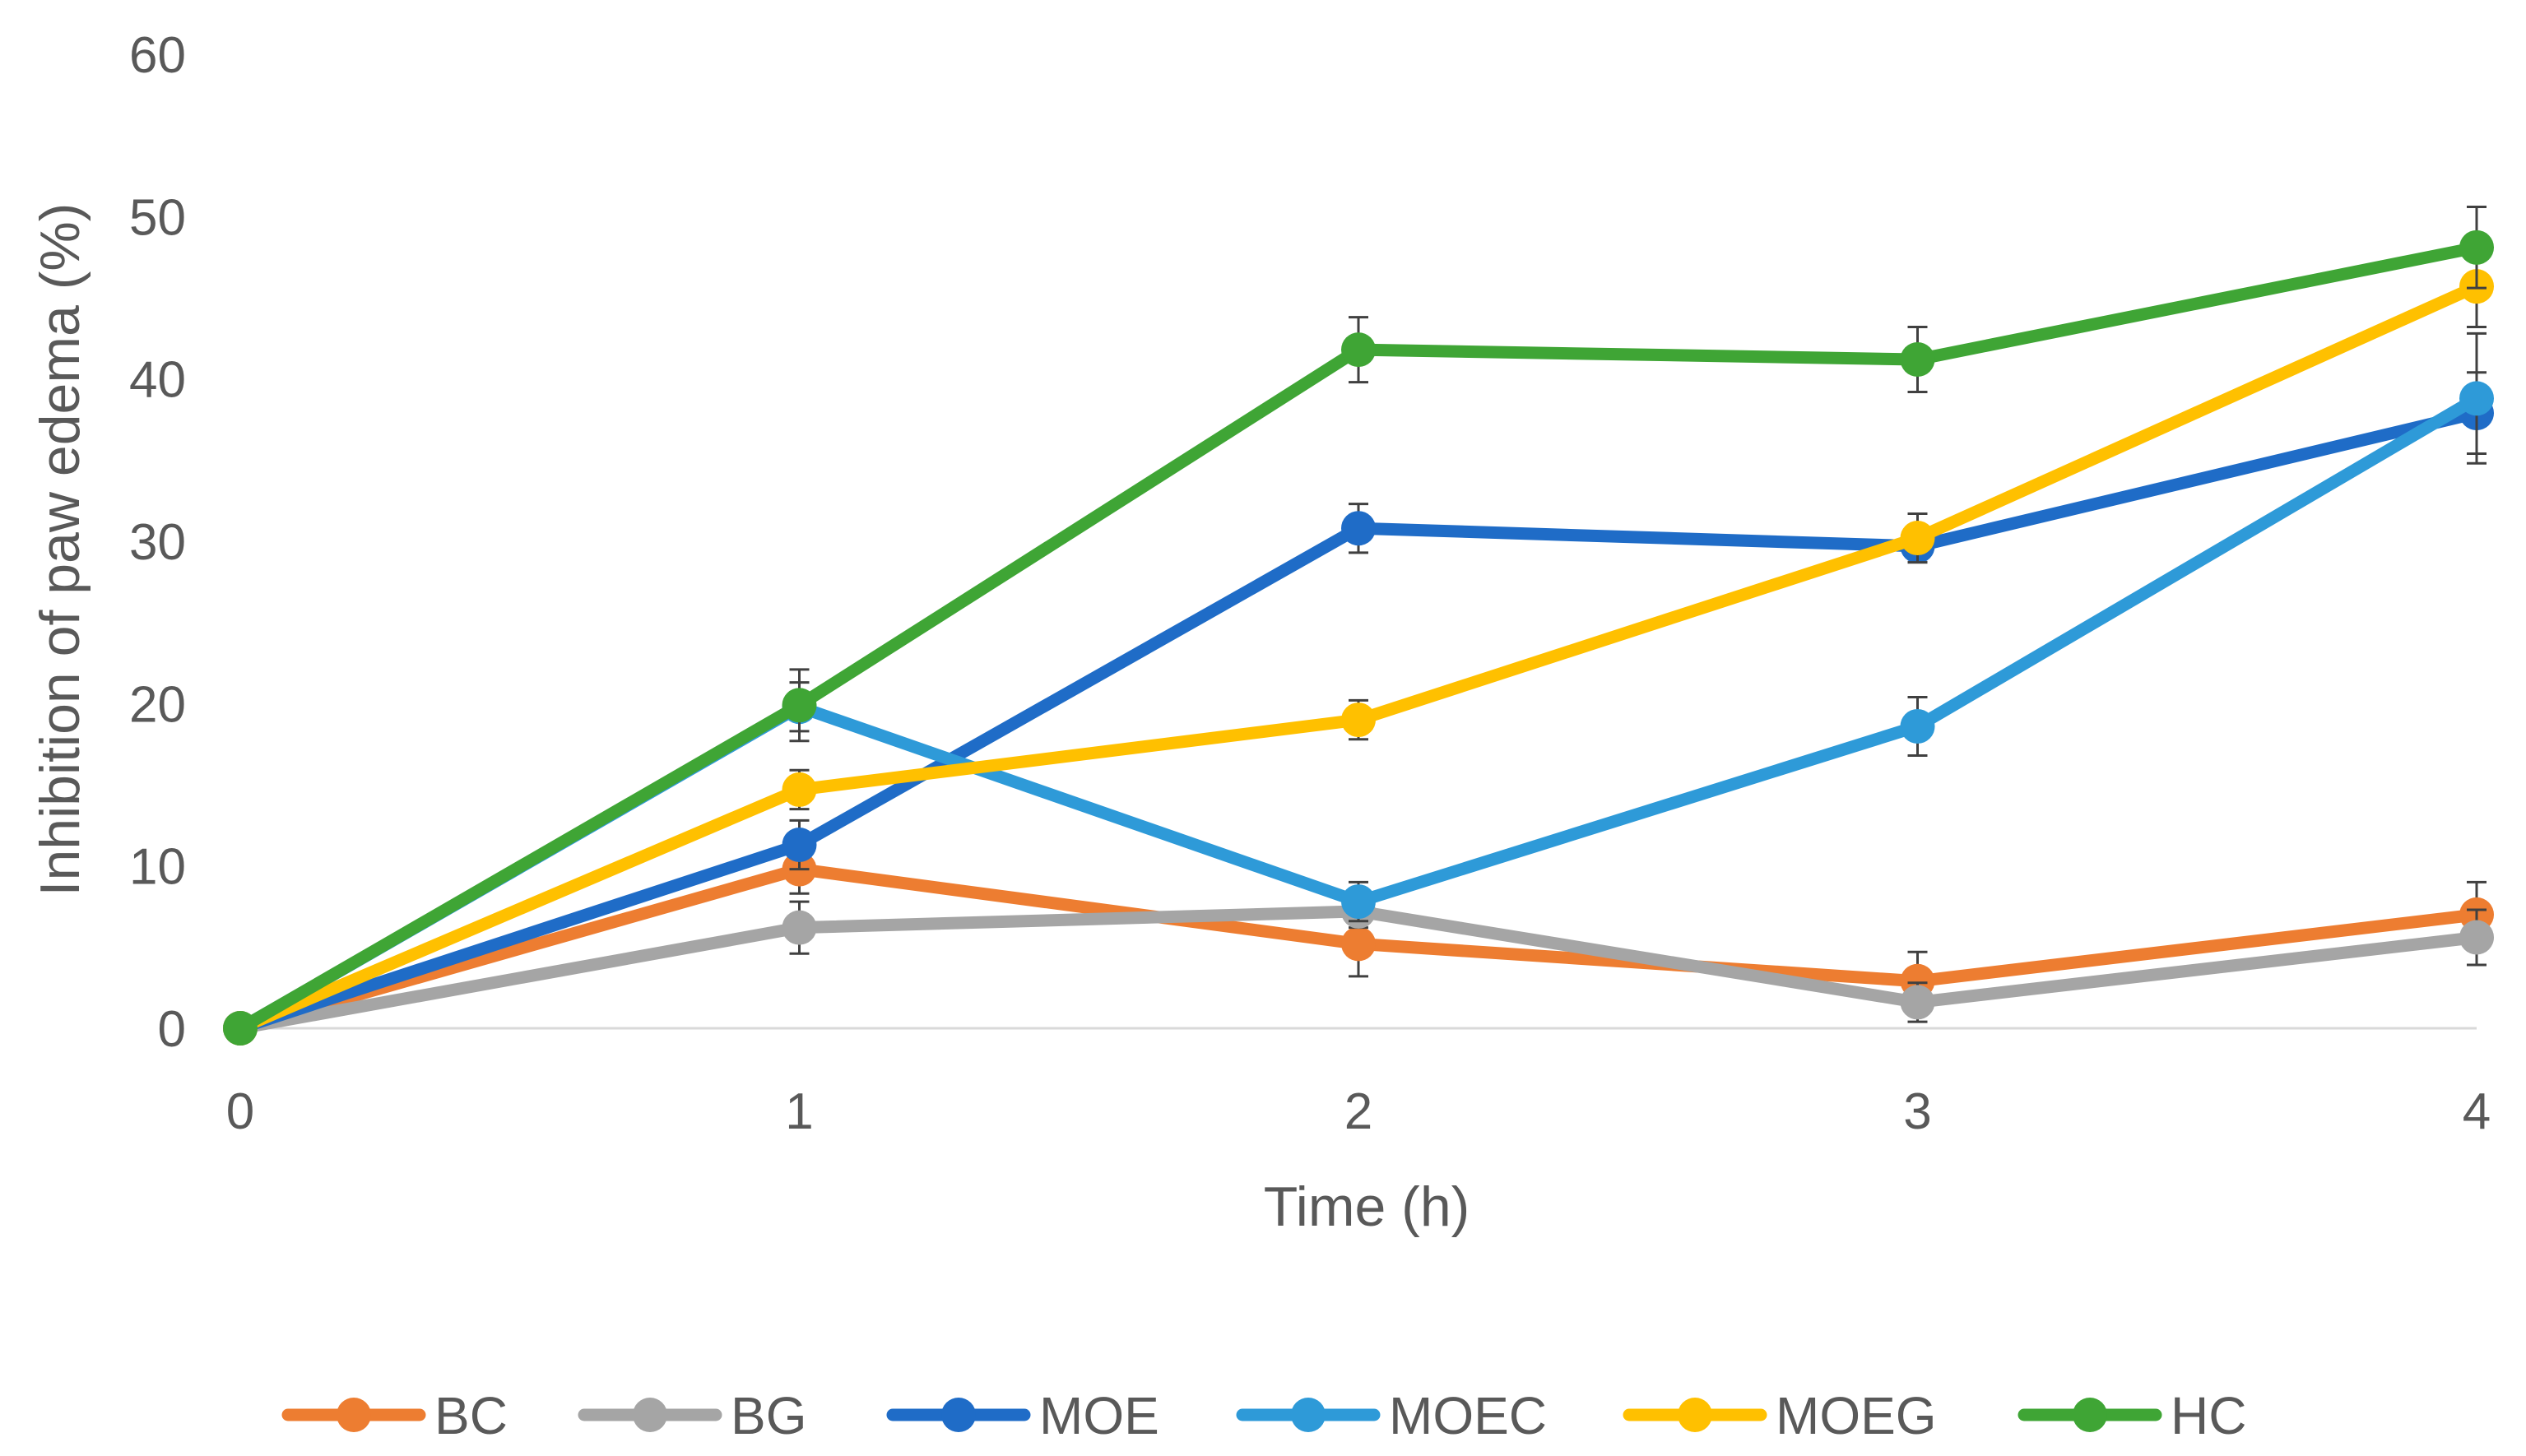 The width and height of the screenshot is (2526, 1456). Describe the element at coordinates (2208, 1415) in the screenshot. I see `legend-label: HC` at that location.